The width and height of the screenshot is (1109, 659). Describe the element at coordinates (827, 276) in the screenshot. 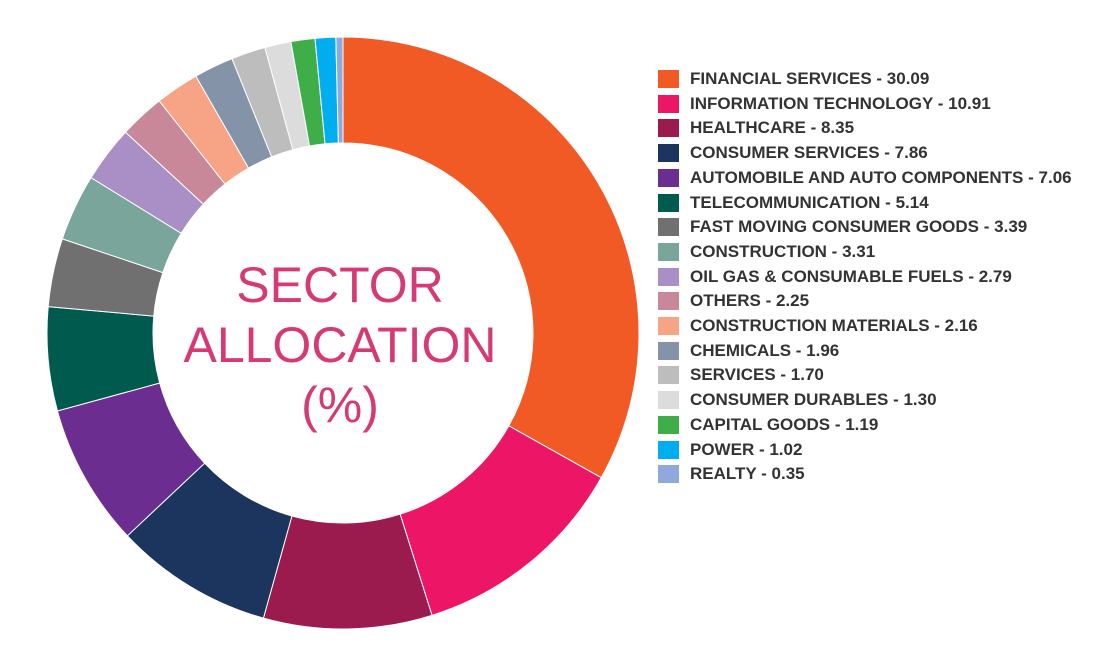

I see `legend-label: OIL GAS & CONSUMABLE FUELS` at that location.